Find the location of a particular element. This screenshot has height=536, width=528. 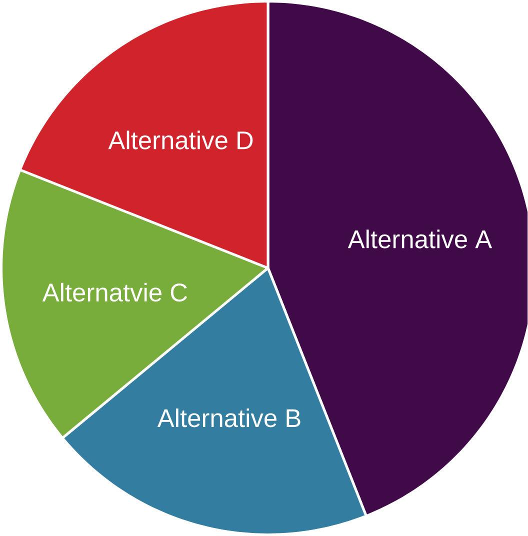

slice-label: Alternative B is located at coordinates (229, 418).